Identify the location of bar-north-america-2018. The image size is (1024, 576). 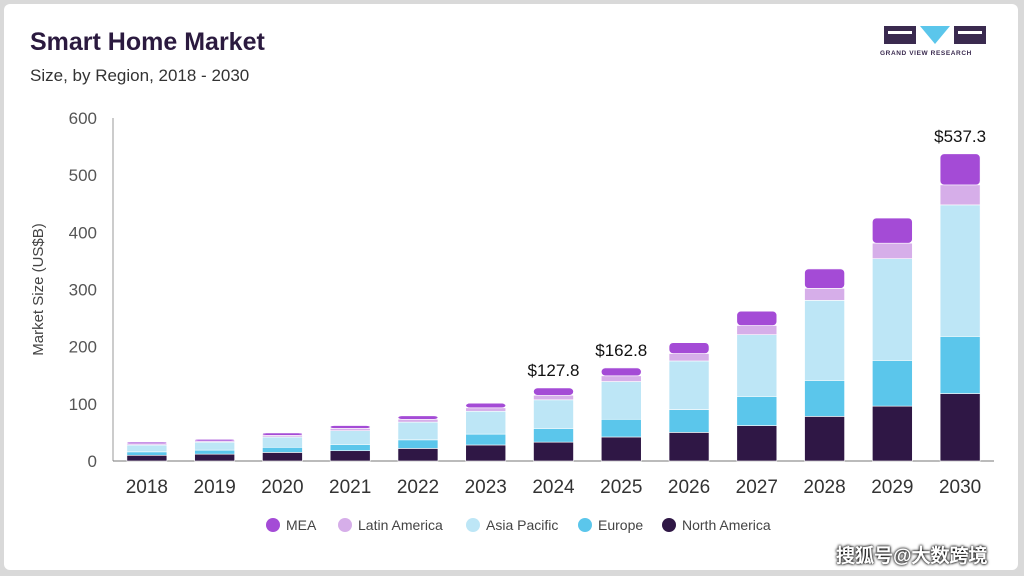
(147, 458).